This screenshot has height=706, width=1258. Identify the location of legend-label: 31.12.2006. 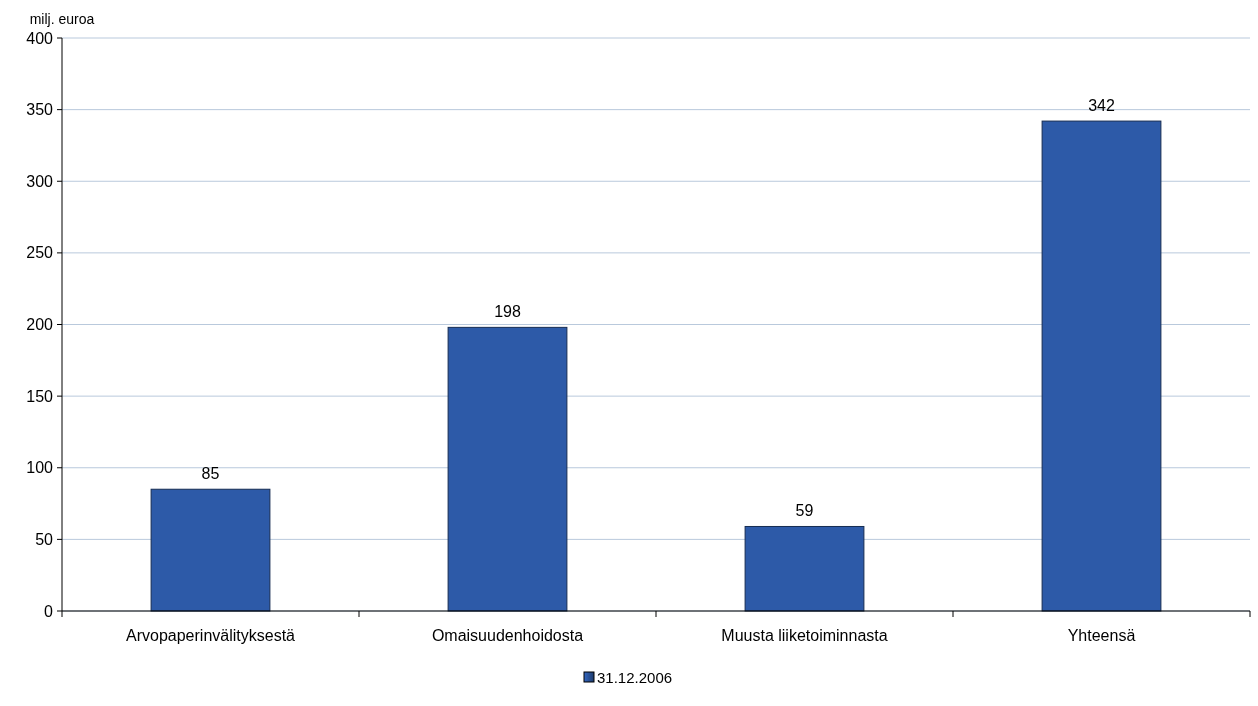
(635, 678).